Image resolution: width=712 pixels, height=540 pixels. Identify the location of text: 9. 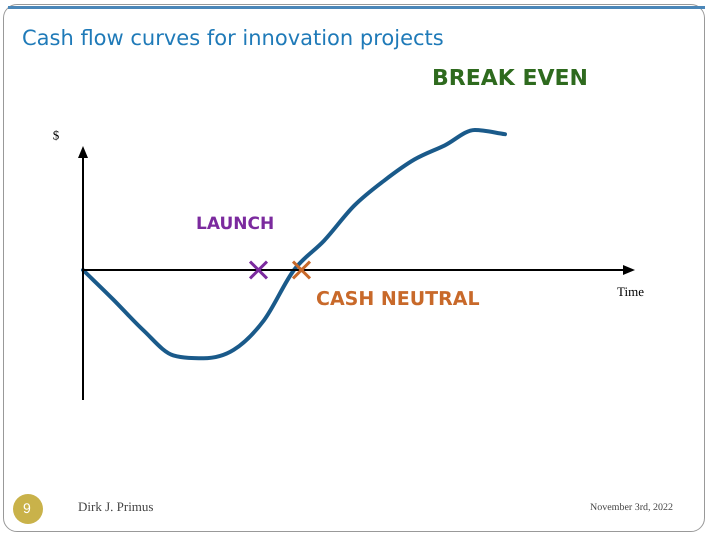
(27, 508).